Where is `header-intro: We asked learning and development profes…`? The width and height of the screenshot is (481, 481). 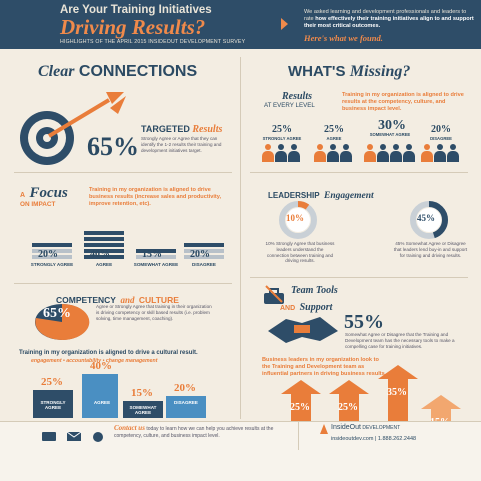
header-intro: We asked learning and development profes… is located at coordinates (390, 20).